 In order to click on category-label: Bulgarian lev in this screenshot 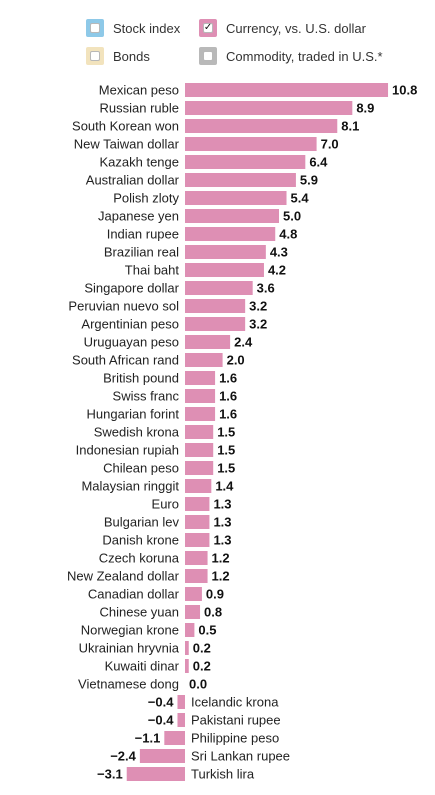, I will do `click(142, 522)`.